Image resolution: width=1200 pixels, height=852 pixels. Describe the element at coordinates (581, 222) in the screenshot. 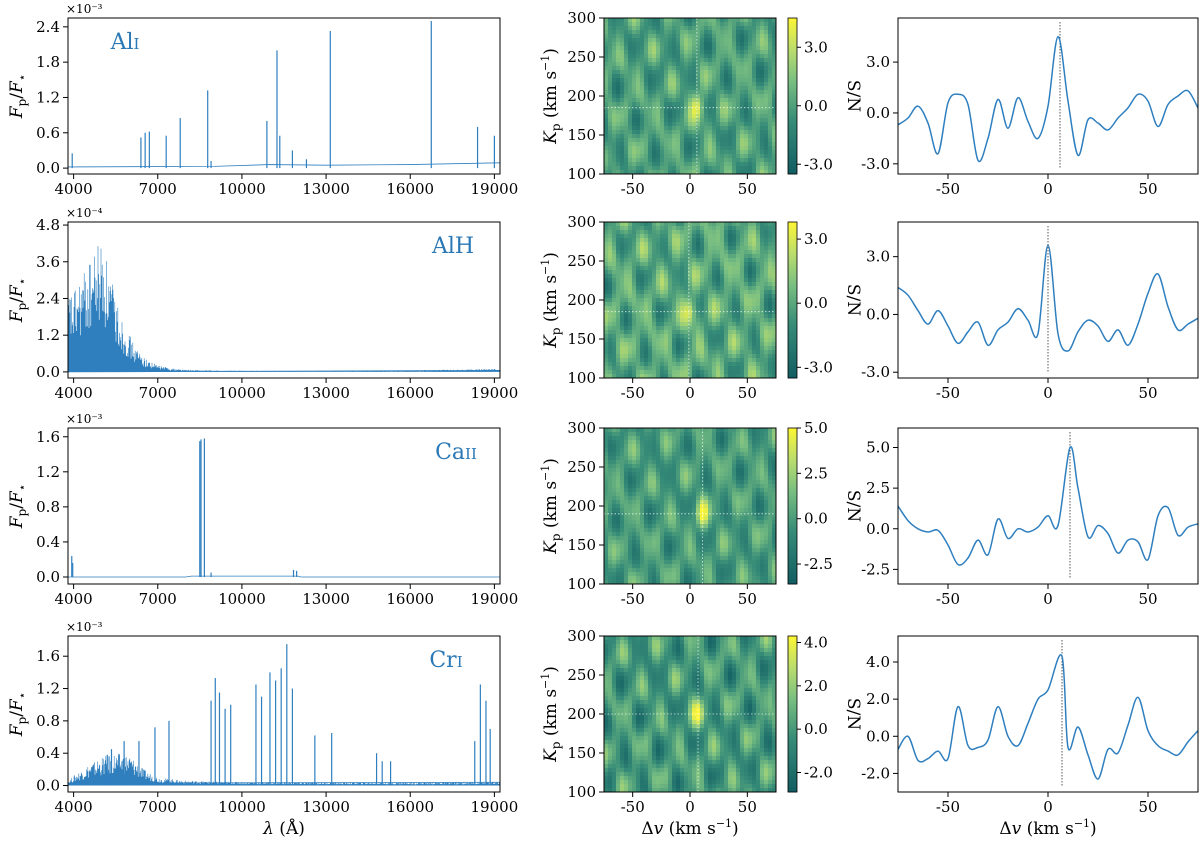

I see `map-ytick-label: 300` at that location.